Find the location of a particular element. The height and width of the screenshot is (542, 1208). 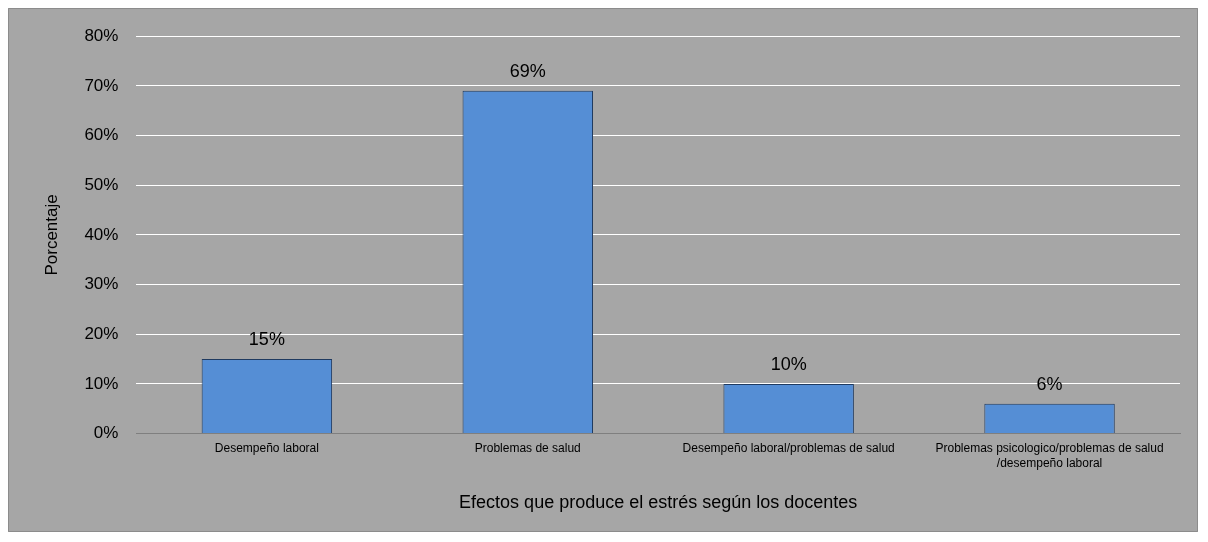

y-tick-label: 70% is located at coordinates (101, 85).